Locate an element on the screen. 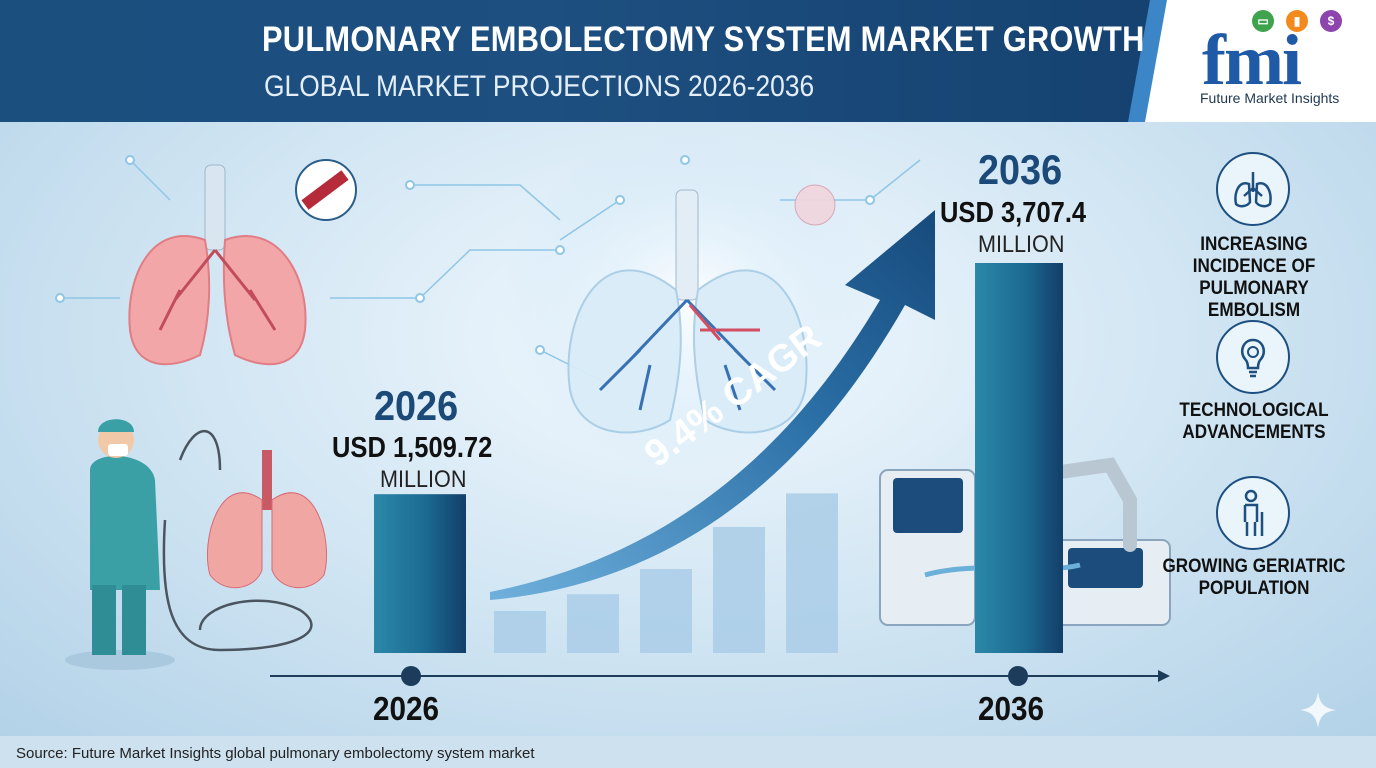 The height and width of the screenshot is (768, 1376). catheter-tube is located at coordinates (237, 540).